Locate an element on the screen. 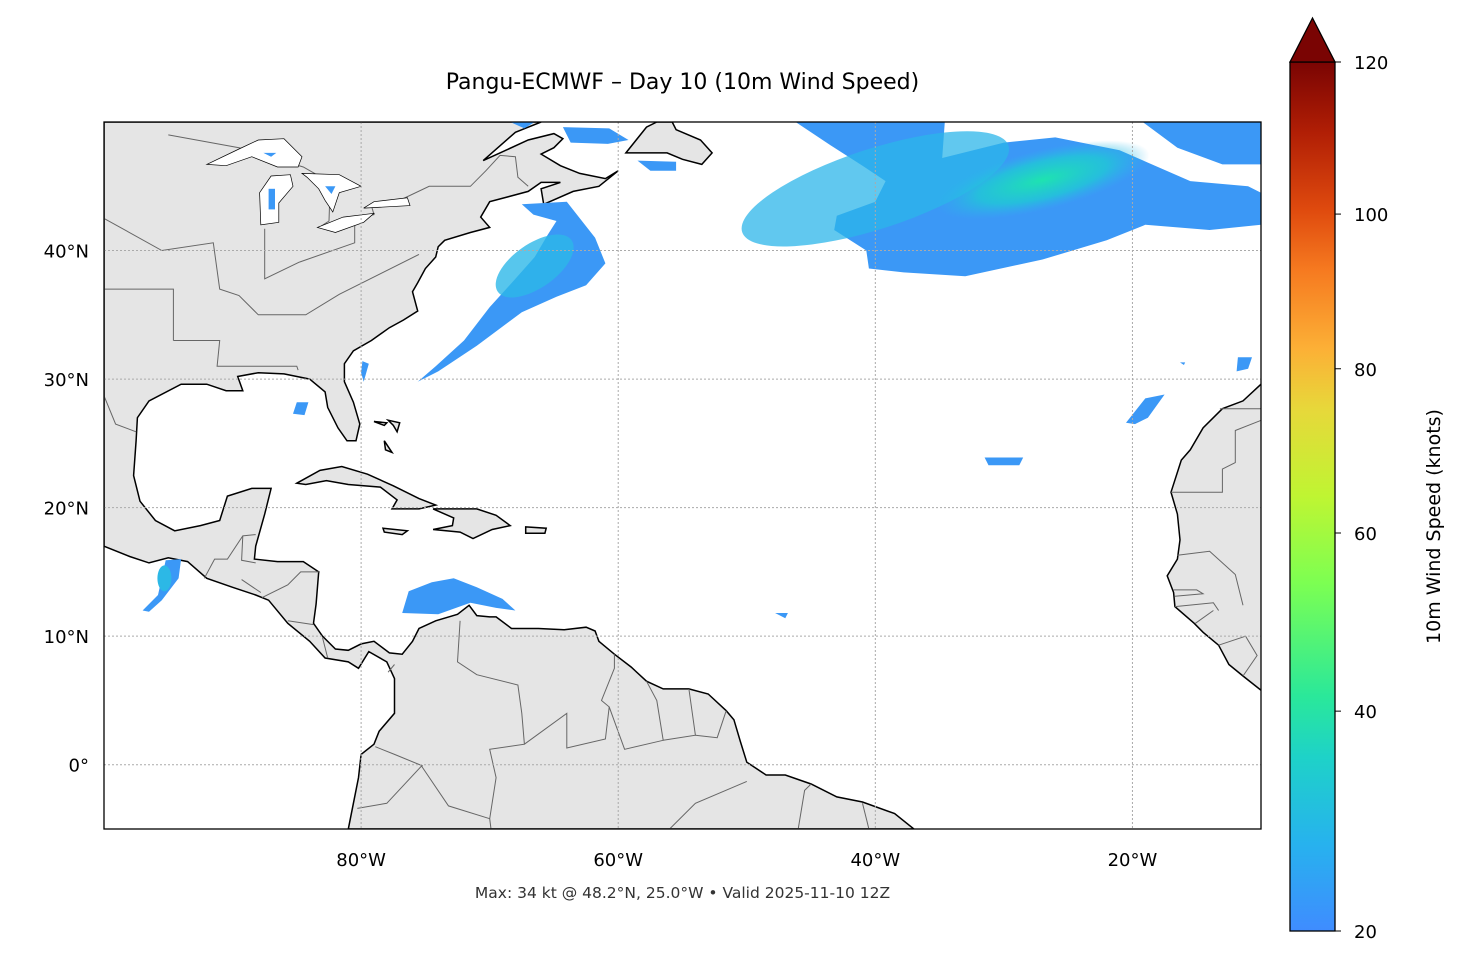 The height and width of the screenshot is (969, 1466). lat-tick-label: 40°N is located at coordinates (66, 252).